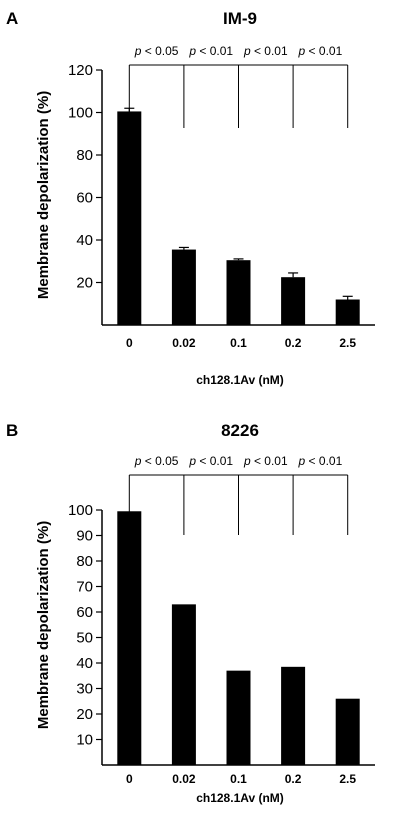 Image resolution: width=405 pixels, height=818 pixels. What do you see at coordinates (240, 430) in the screenshot?
I see `panel-b-title: 8226` at bounding box center [240, 430].